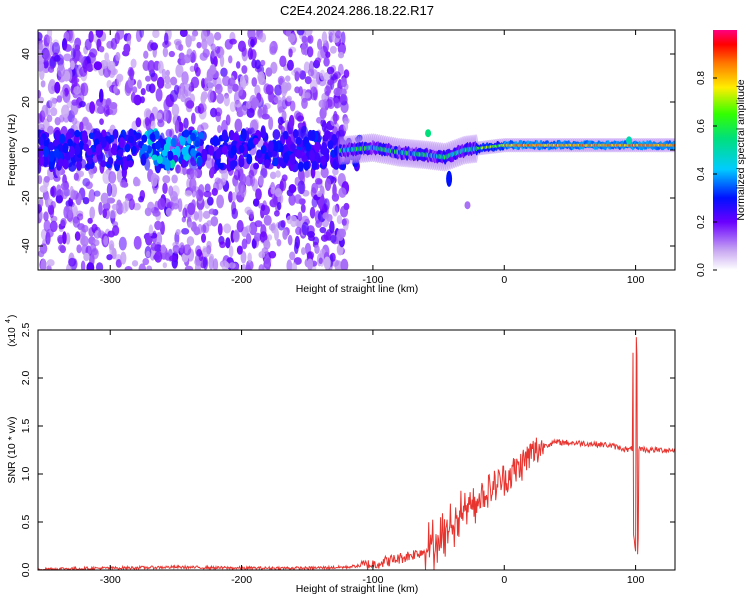 This screenshot has height=600, width=750. Describe the element at coordinates (12, 150) in the screenshot. I see `spectrogram-ylabel: Frequency (Hz)` at that location.